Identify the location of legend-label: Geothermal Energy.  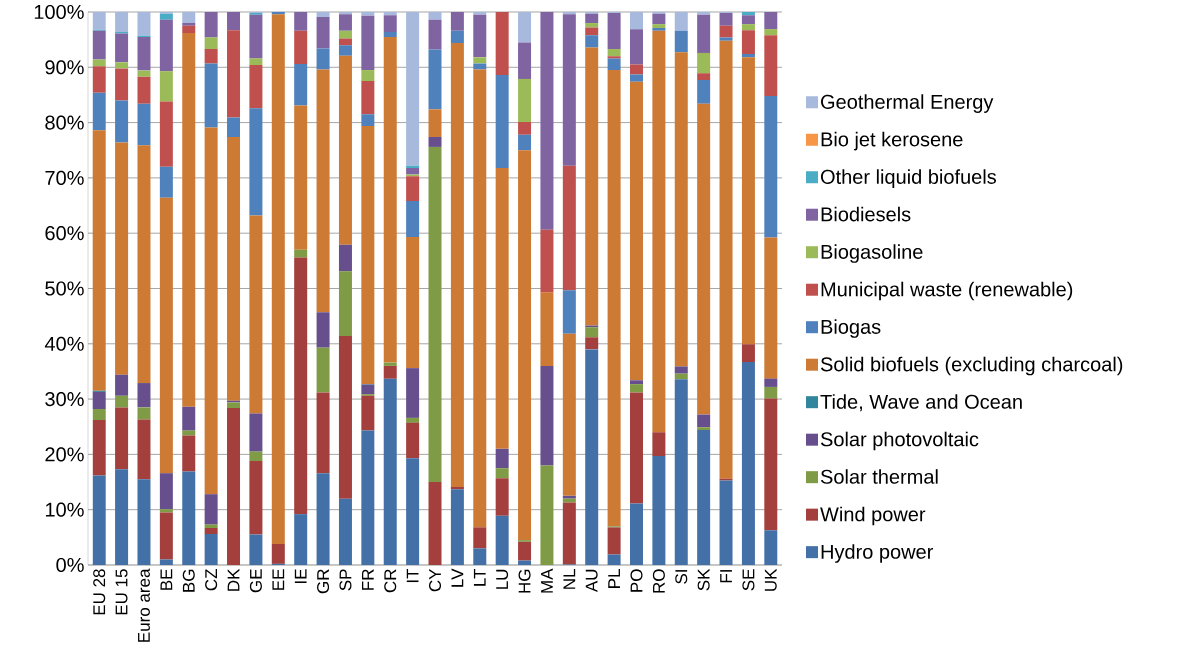
(907, 103).